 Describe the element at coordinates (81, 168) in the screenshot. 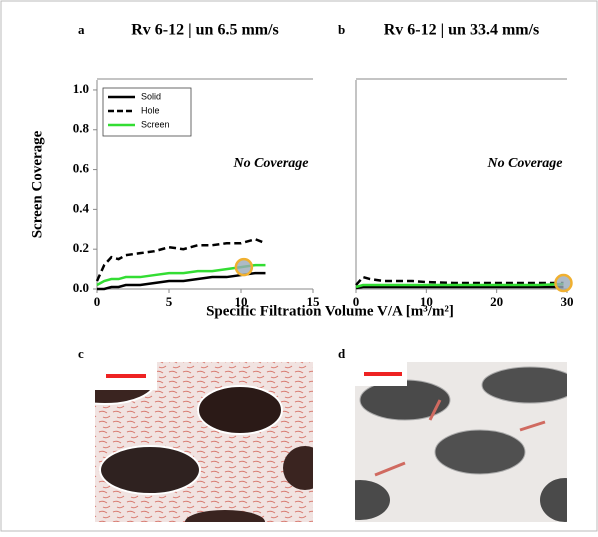

I see `y-tick-label: 0.6` at that location.